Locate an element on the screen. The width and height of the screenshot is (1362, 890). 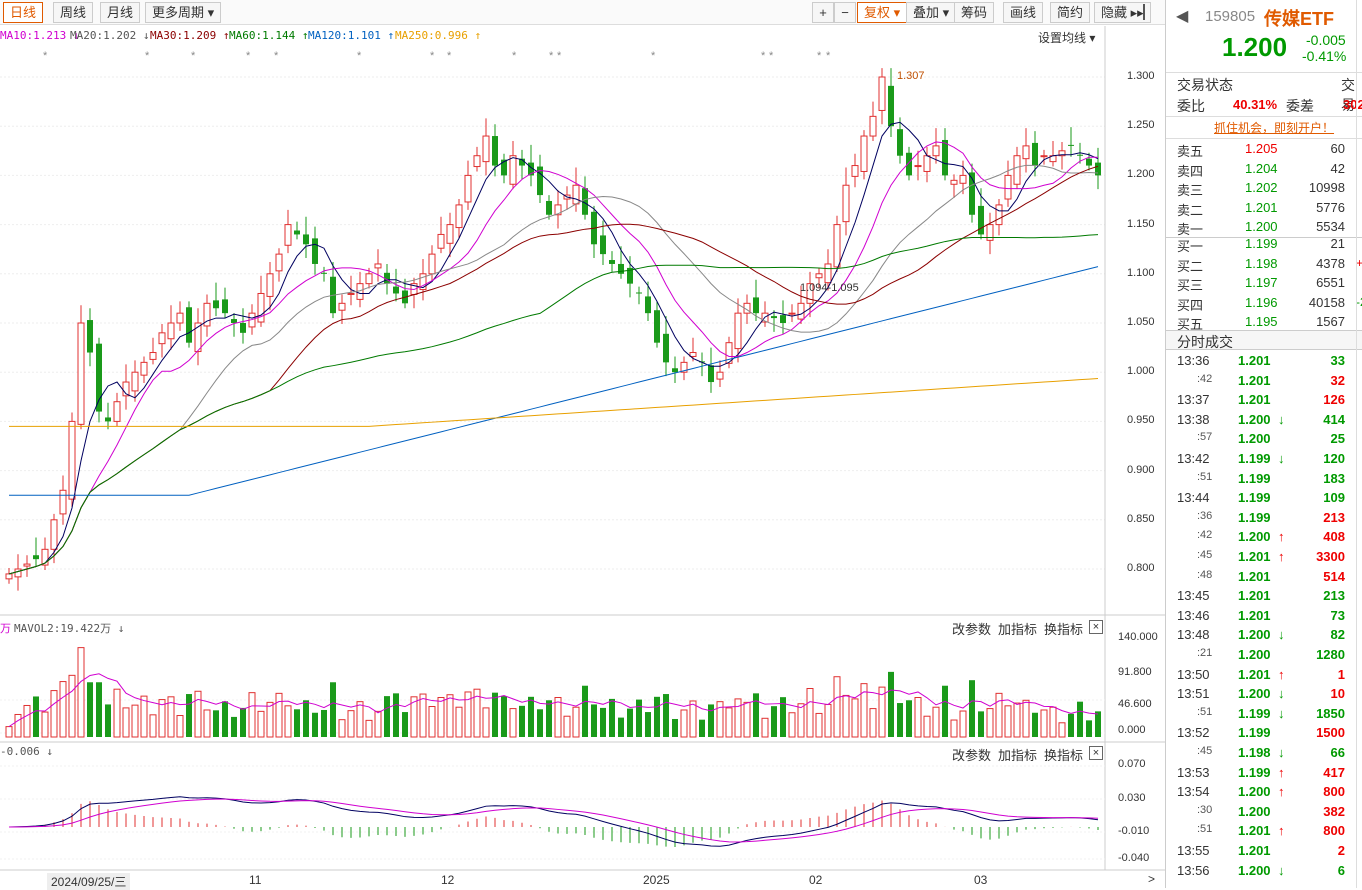
macd-switch-indicator-button: 换指标 is located at coordinates (1064, 755).